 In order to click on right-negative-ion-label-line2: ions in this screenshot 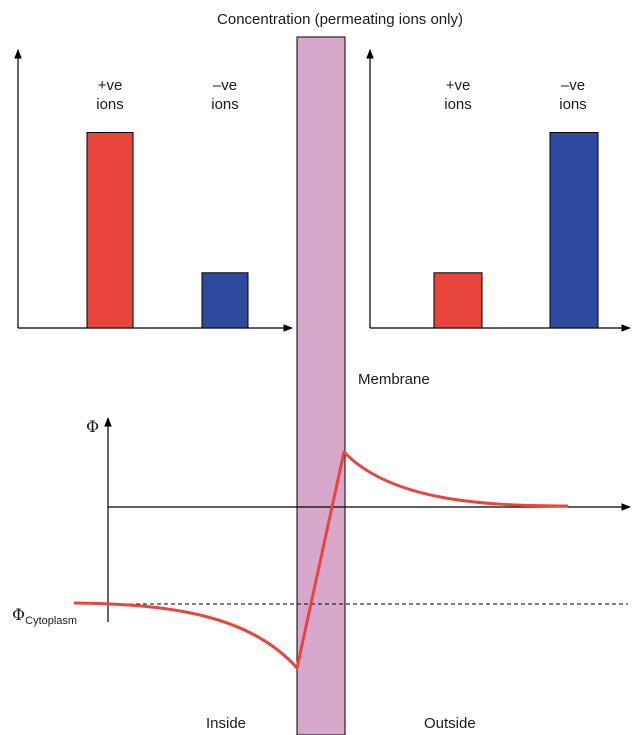, I will do `click(573, 104)`.